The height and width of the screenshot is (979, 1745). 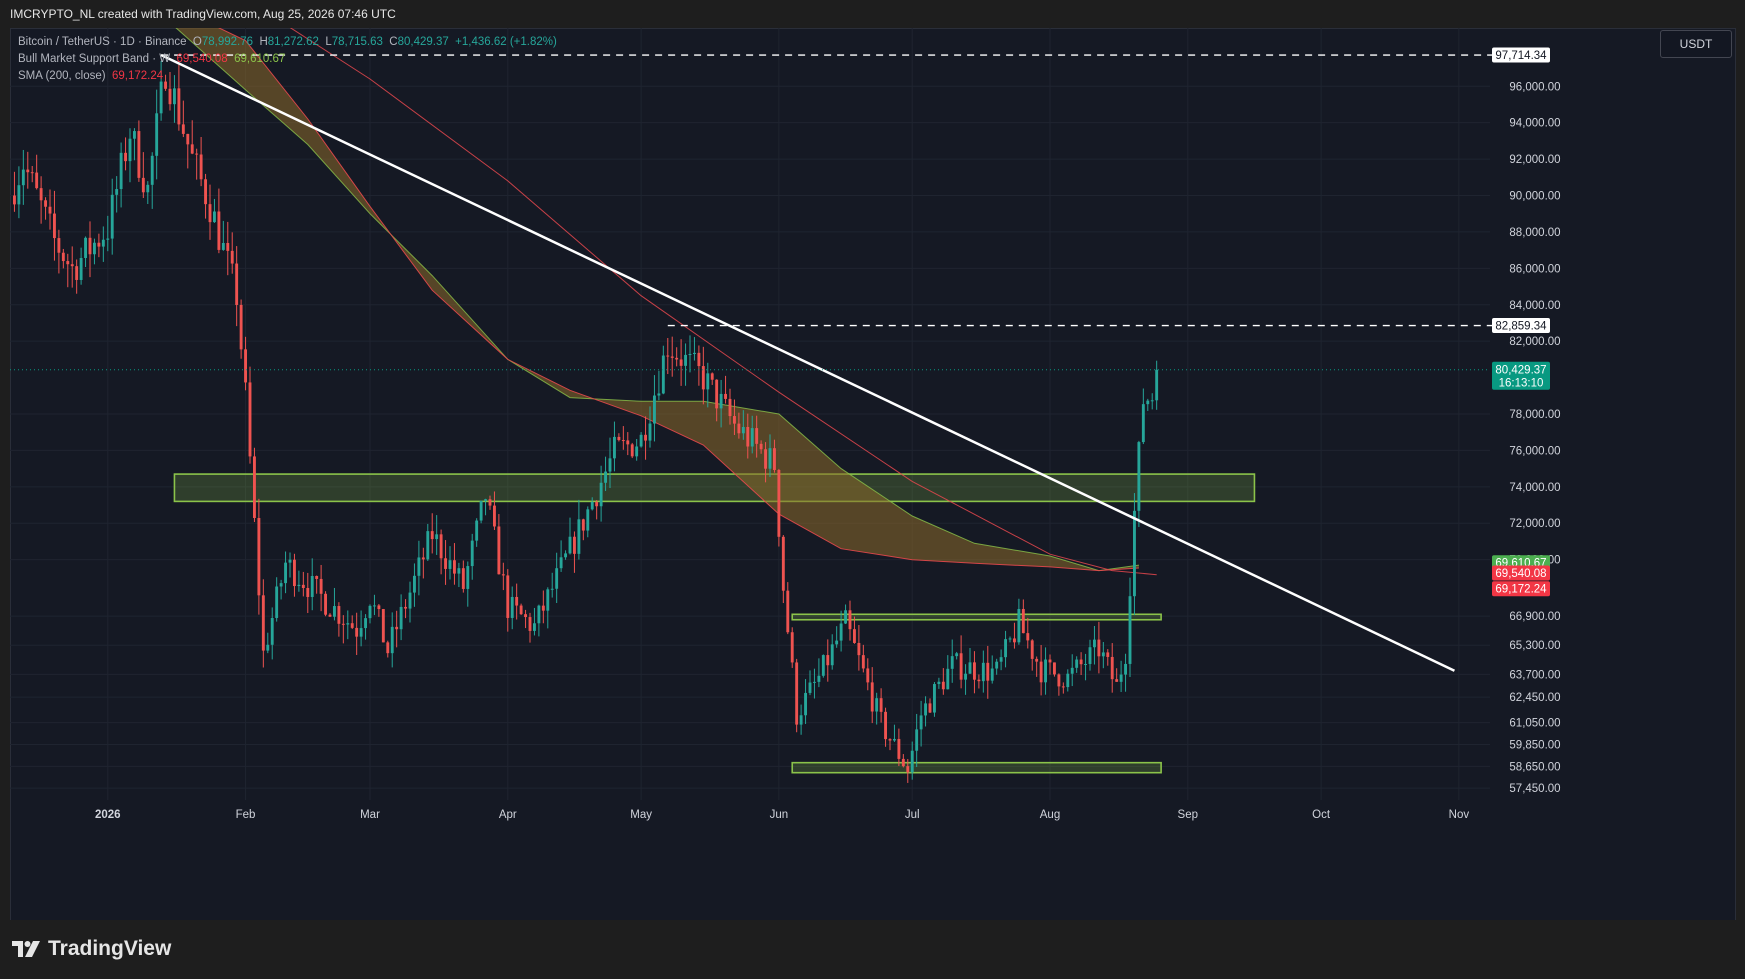 I want to click on legend-close: 80,429.37, so click(x=423, y=42).